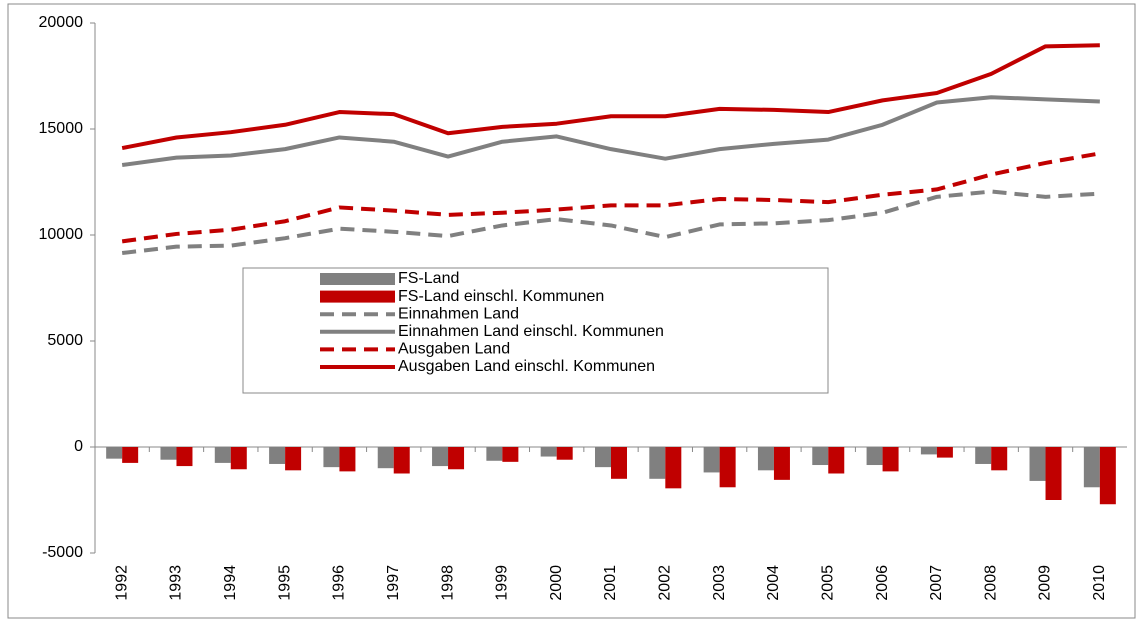 The height and width of the screenshot is (619, 1137). What do you see at coordinates (230, 583) in the screenshot?
I see `x-tick-label: 1994` at bounding box center [230, 583].